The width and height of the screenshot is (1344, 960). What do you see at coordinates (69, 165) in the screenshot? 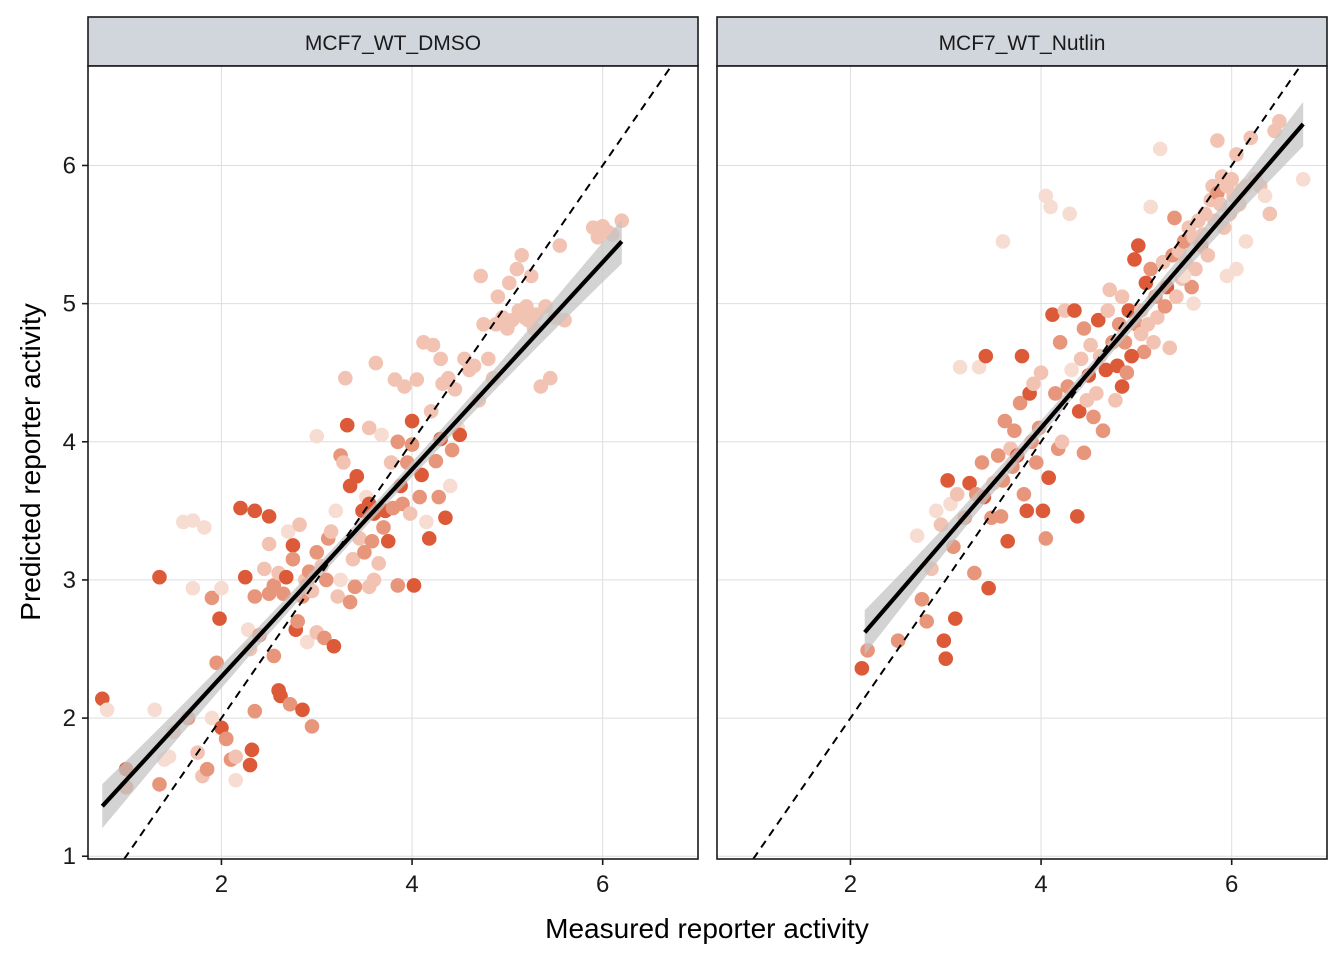
I see `y-tick-label: 6` at bounding box center [69, 165].